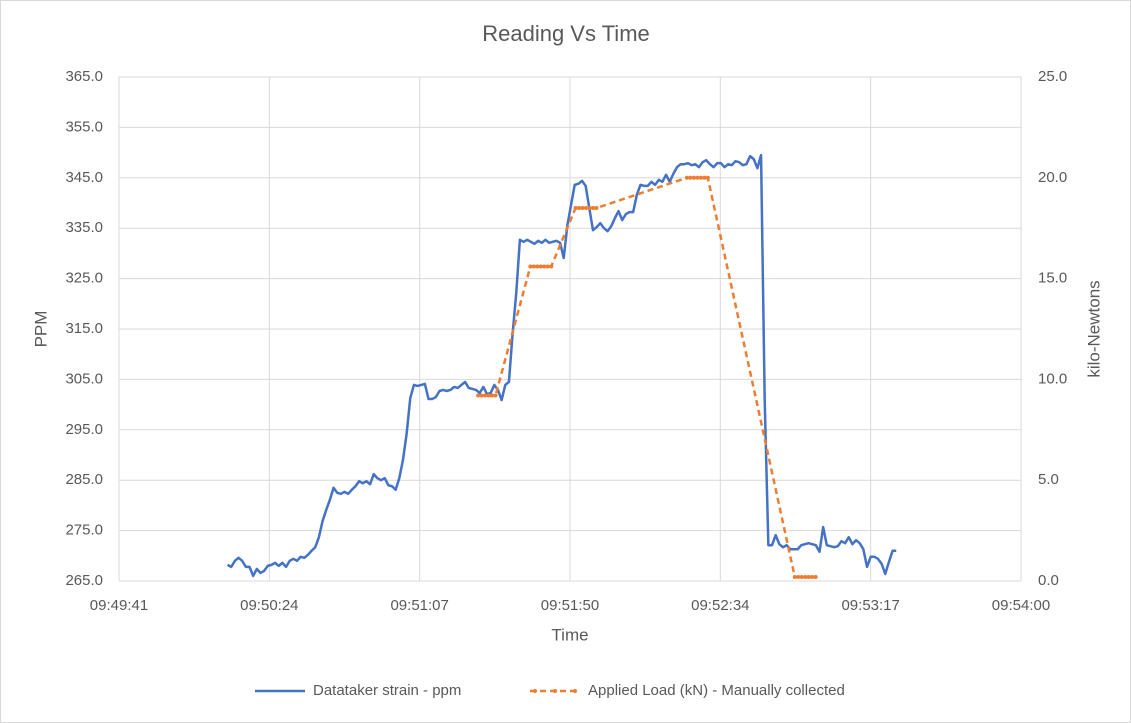 The image size is (1131, 723). Describe the element at coordinates (84, 126) in the screenshot. I see `y-tick-label: 355.0` at that location.